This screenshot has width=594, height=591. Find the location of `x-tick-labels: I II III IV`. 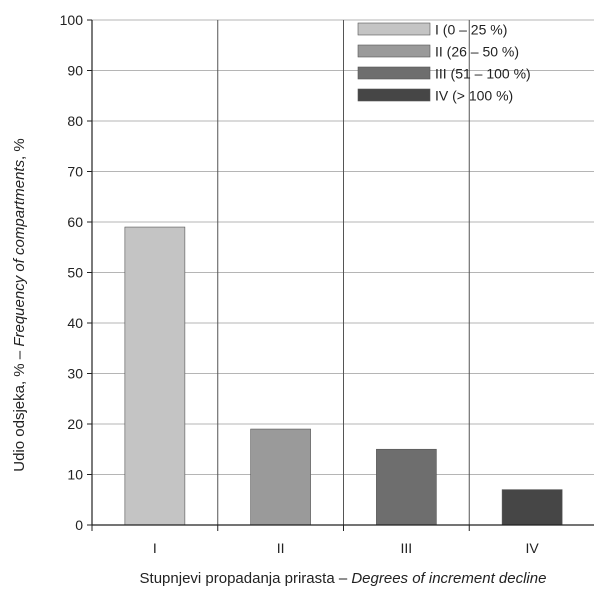

x-tick-labels: I II III IV is located at coordinates (346, 548).